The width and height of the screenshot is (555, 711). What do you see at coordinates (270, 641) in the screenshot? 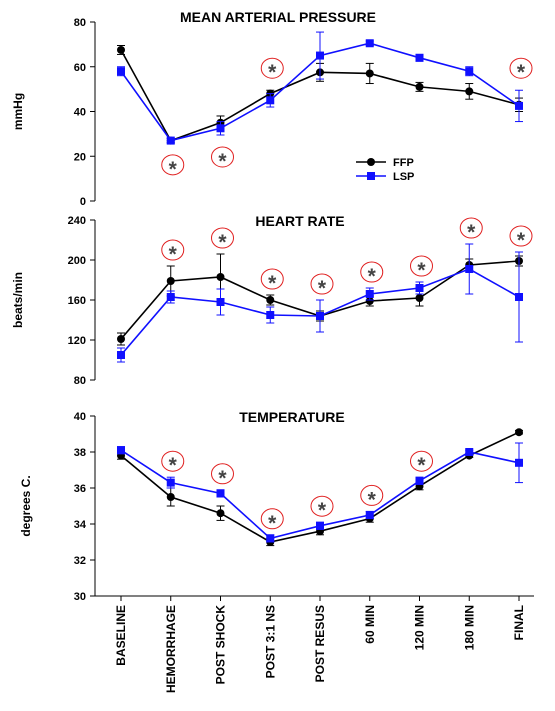
I see `category-label-post-3-1-ns: POST 3:1 NS` at bounding box center [270, 641].